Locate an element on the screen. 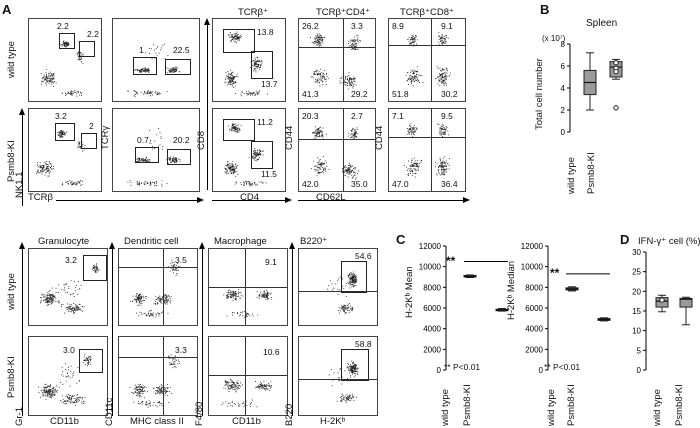  header-tcrb-cd4: TCRβ⁺CD4⁺ is located at coordinates (343, 12).